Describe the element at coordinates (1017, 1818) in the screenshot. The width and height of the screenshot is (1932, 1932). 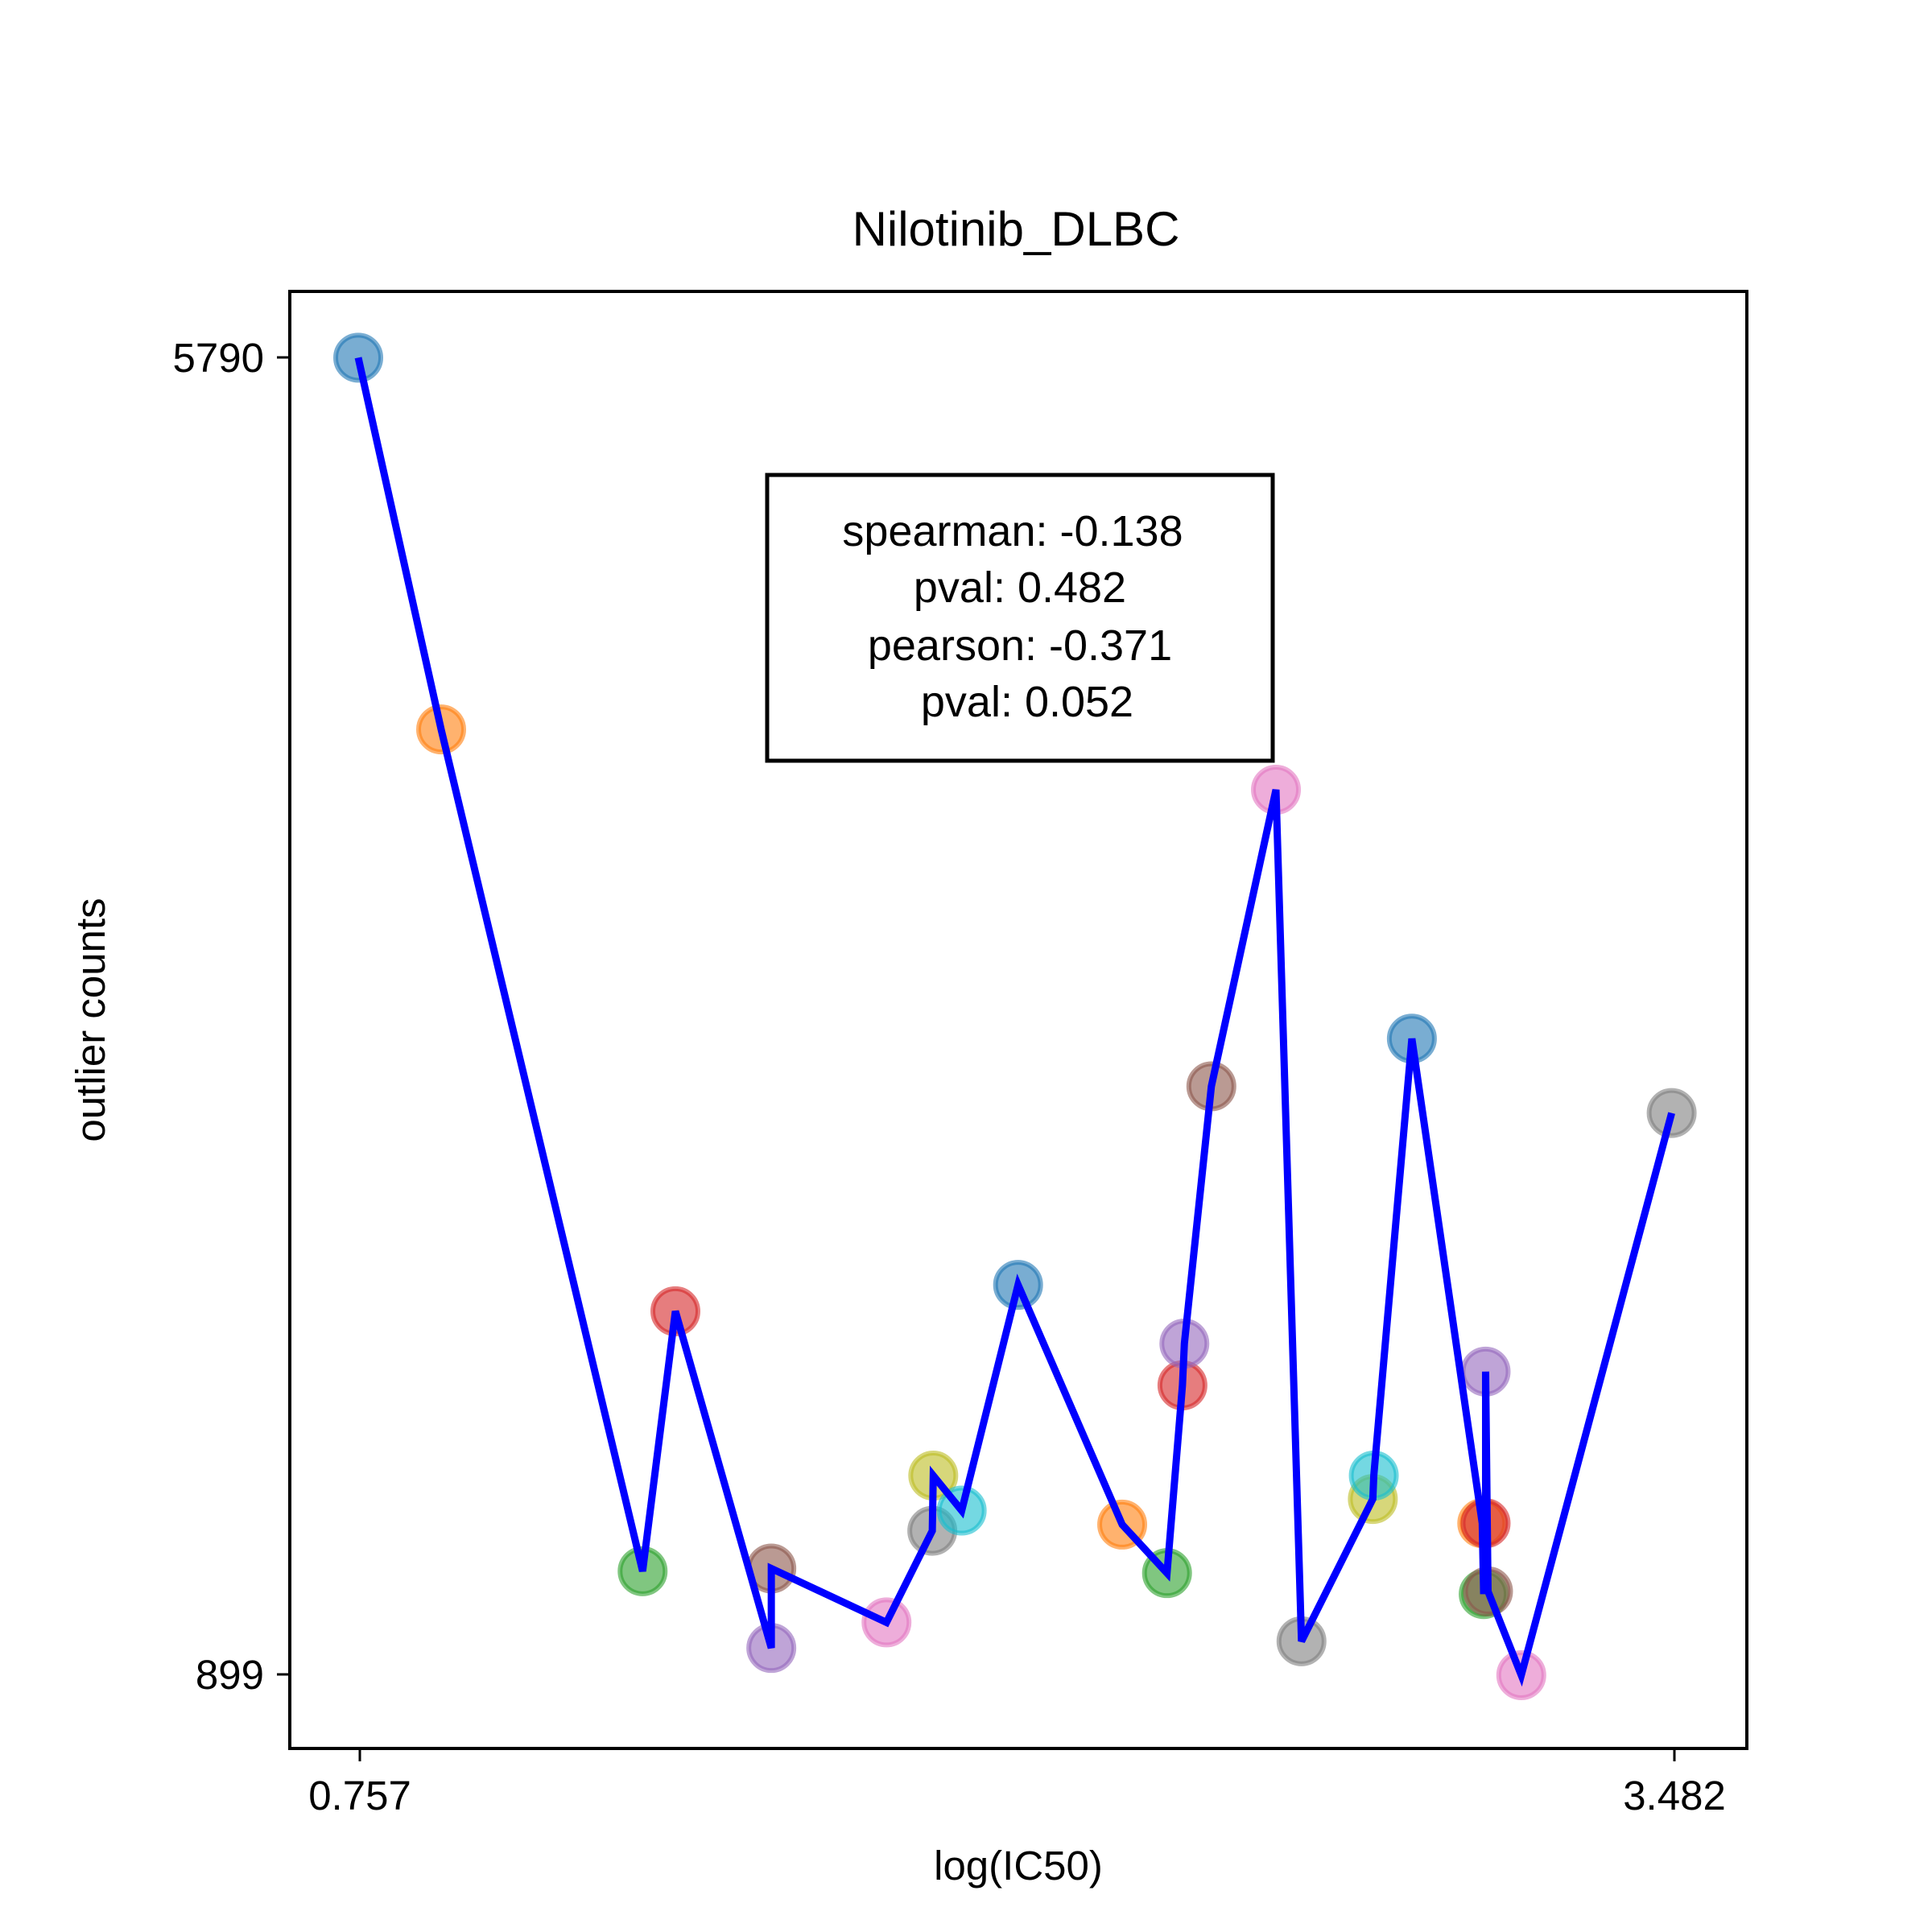
I see `x-axis: 0.757 3.482 log(IC50)` at that location.